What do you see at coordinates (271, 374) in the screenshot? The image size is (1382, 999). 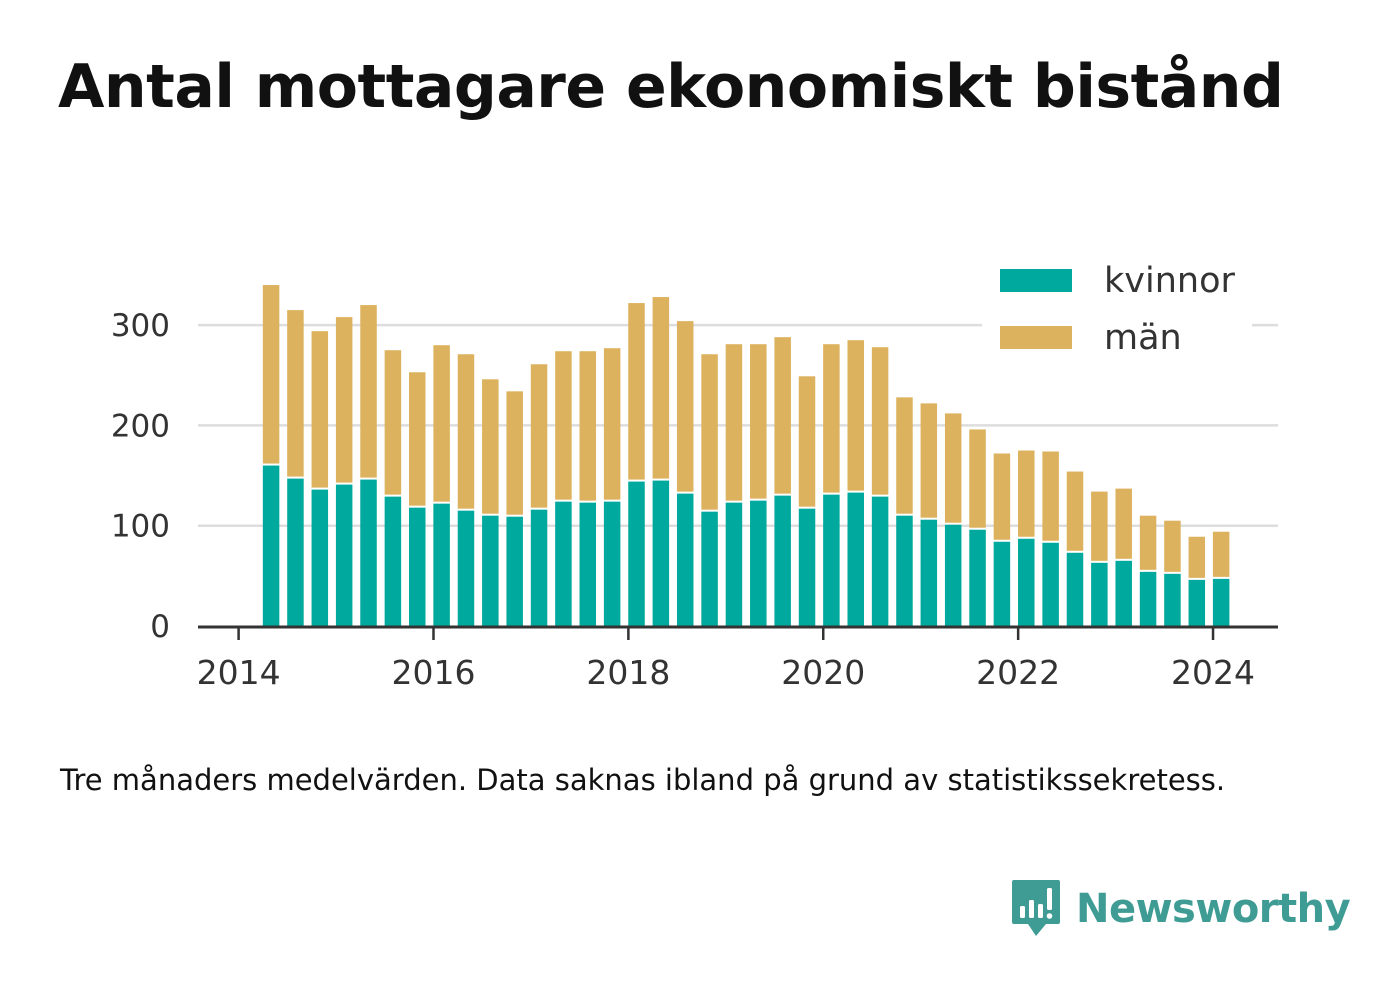 I see `bar-män-2014-05` at bounding box center [271, 374].